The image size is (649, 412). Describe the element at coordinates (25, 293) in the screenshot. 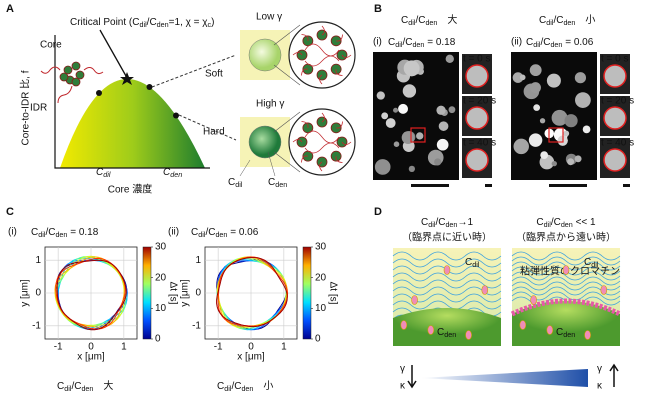

I see `y-axis-label: y [μm]` at that location.